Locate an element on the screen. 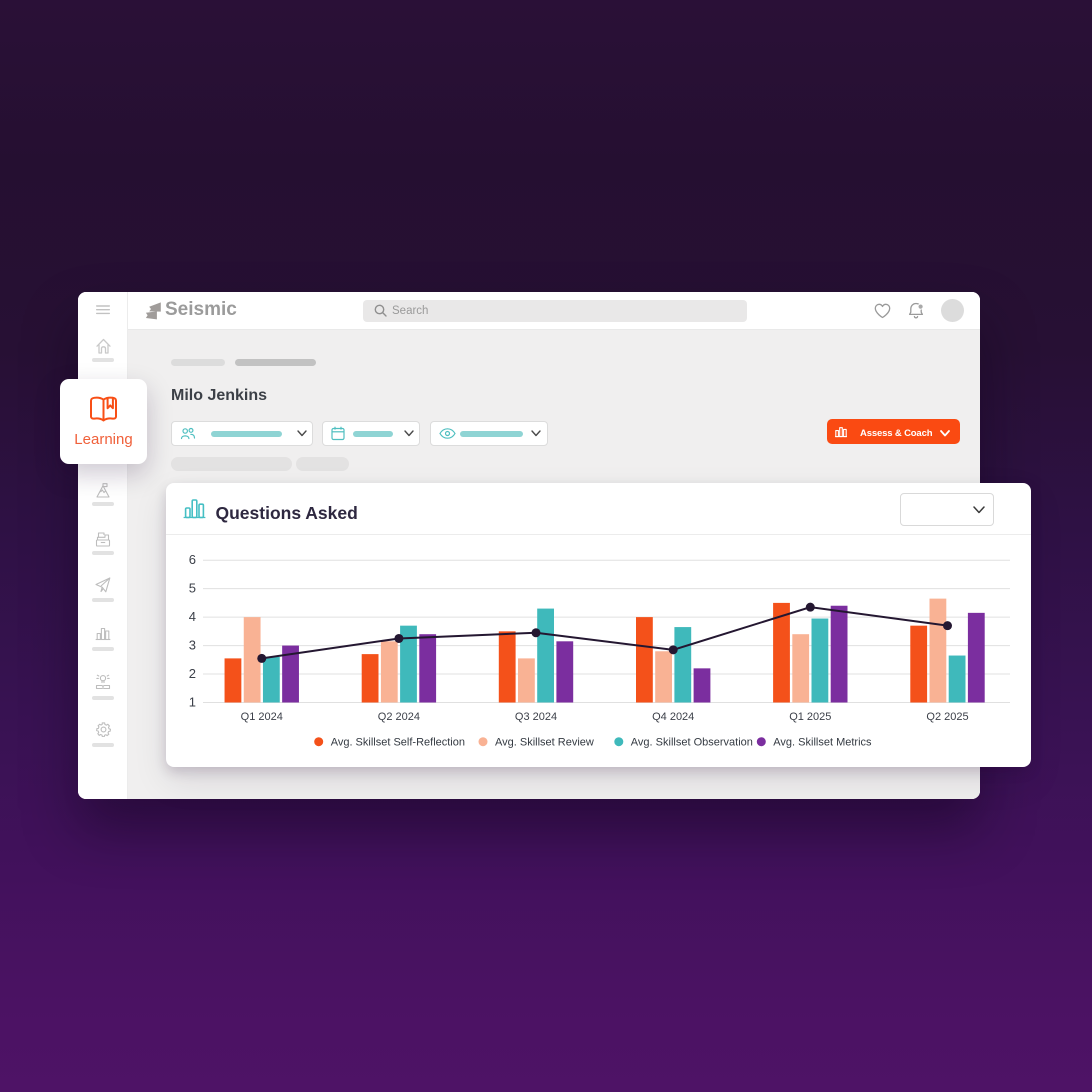 The width and height of the screenshot is (1092, 1092). svg-text: Q1 2025 is located at coordinates (810, 717).